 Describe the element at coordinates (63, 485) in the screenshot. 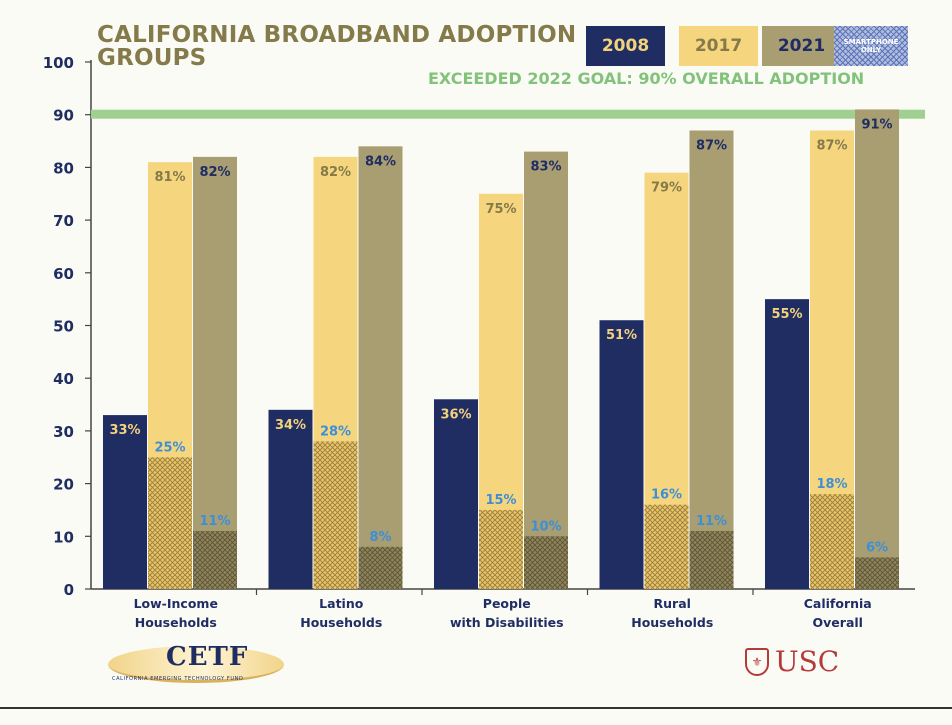

I see `y-tick-label: 20` at that location.